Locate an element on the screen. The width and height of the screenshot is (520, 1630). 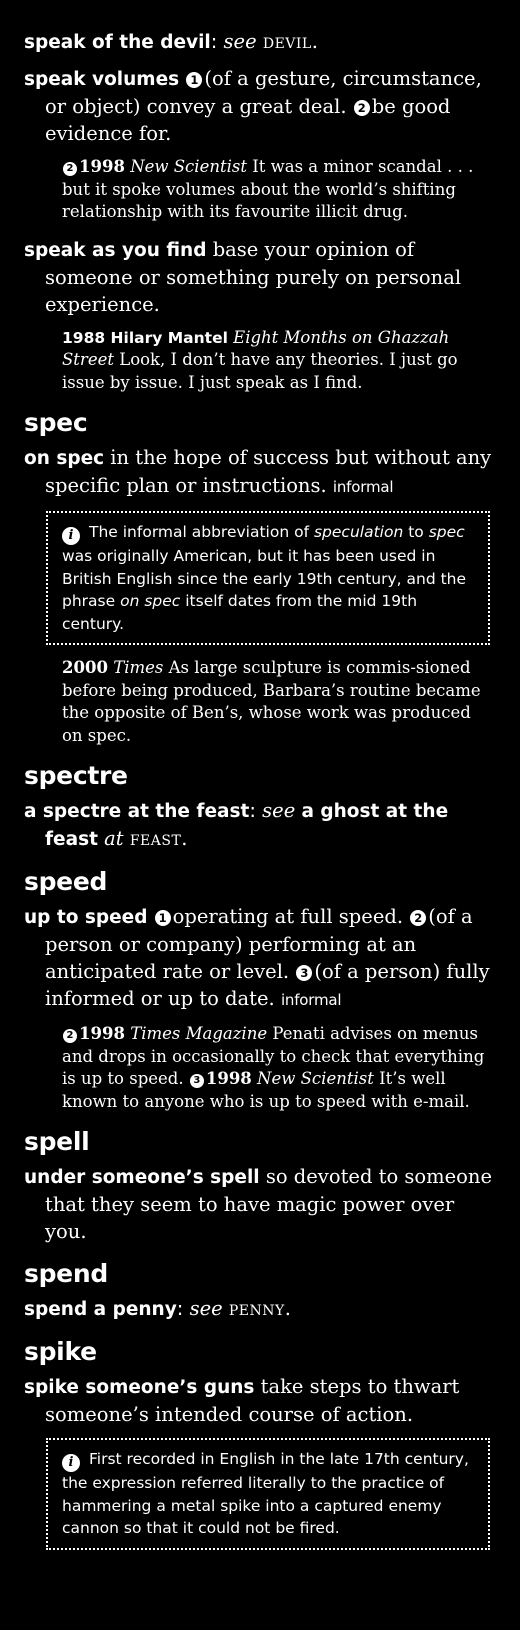
quotation-year: 2000 is located at coordinates (85, 667).